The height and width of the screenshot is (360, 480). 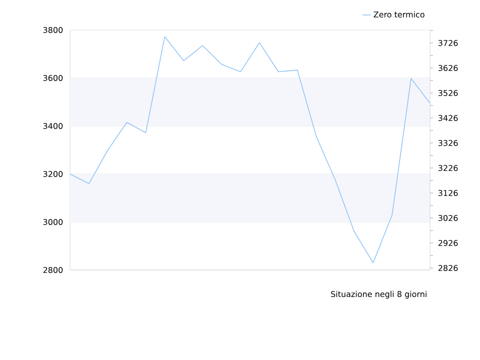 What do you see at coordinates (378, 294) in the screenshot?
I see `x-axis-title: Situazione negli 8 giorni` at bounding box center [378, 294].